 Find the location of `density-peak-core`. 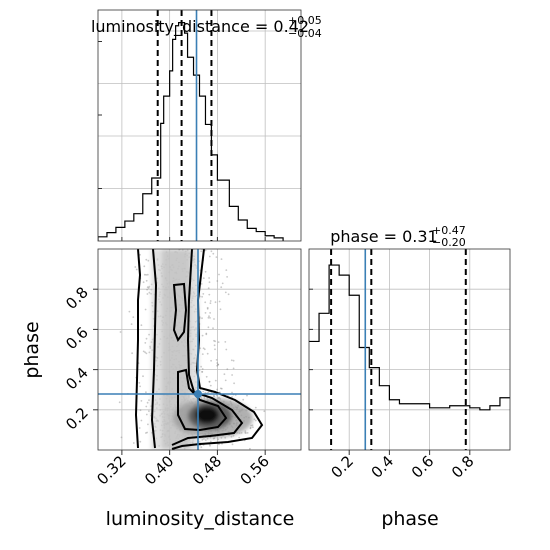

density-peak-core is located at coordinates (207, 415).